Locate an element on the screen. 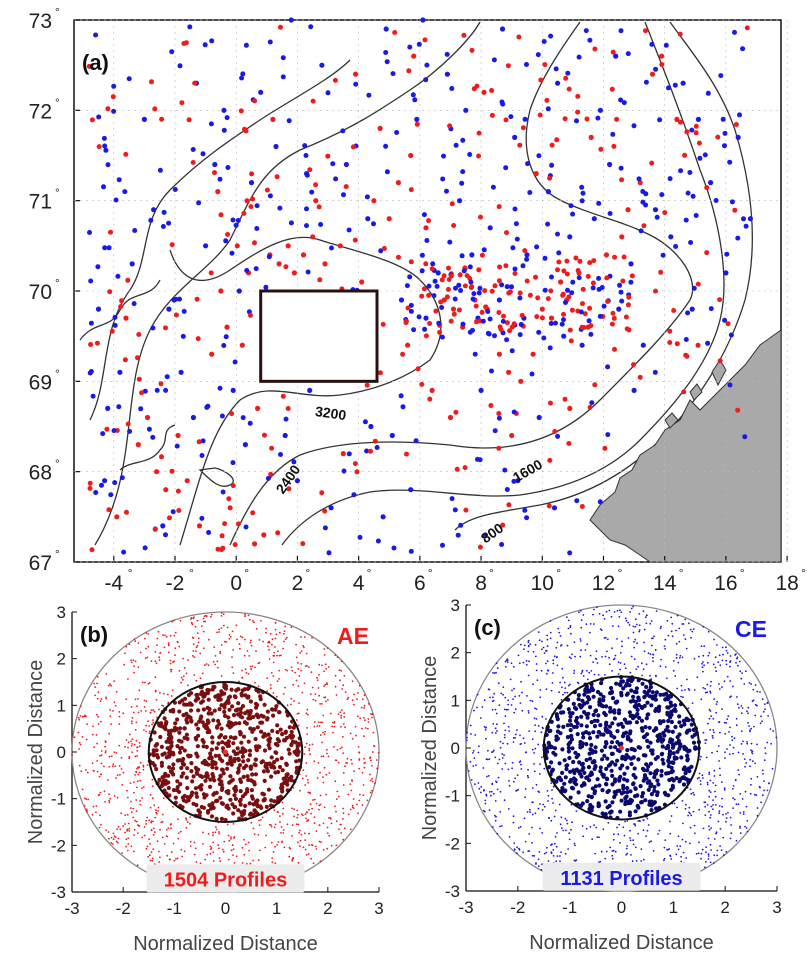  y-axis-label: Normalized Distance is located at coordinates (36, 752).